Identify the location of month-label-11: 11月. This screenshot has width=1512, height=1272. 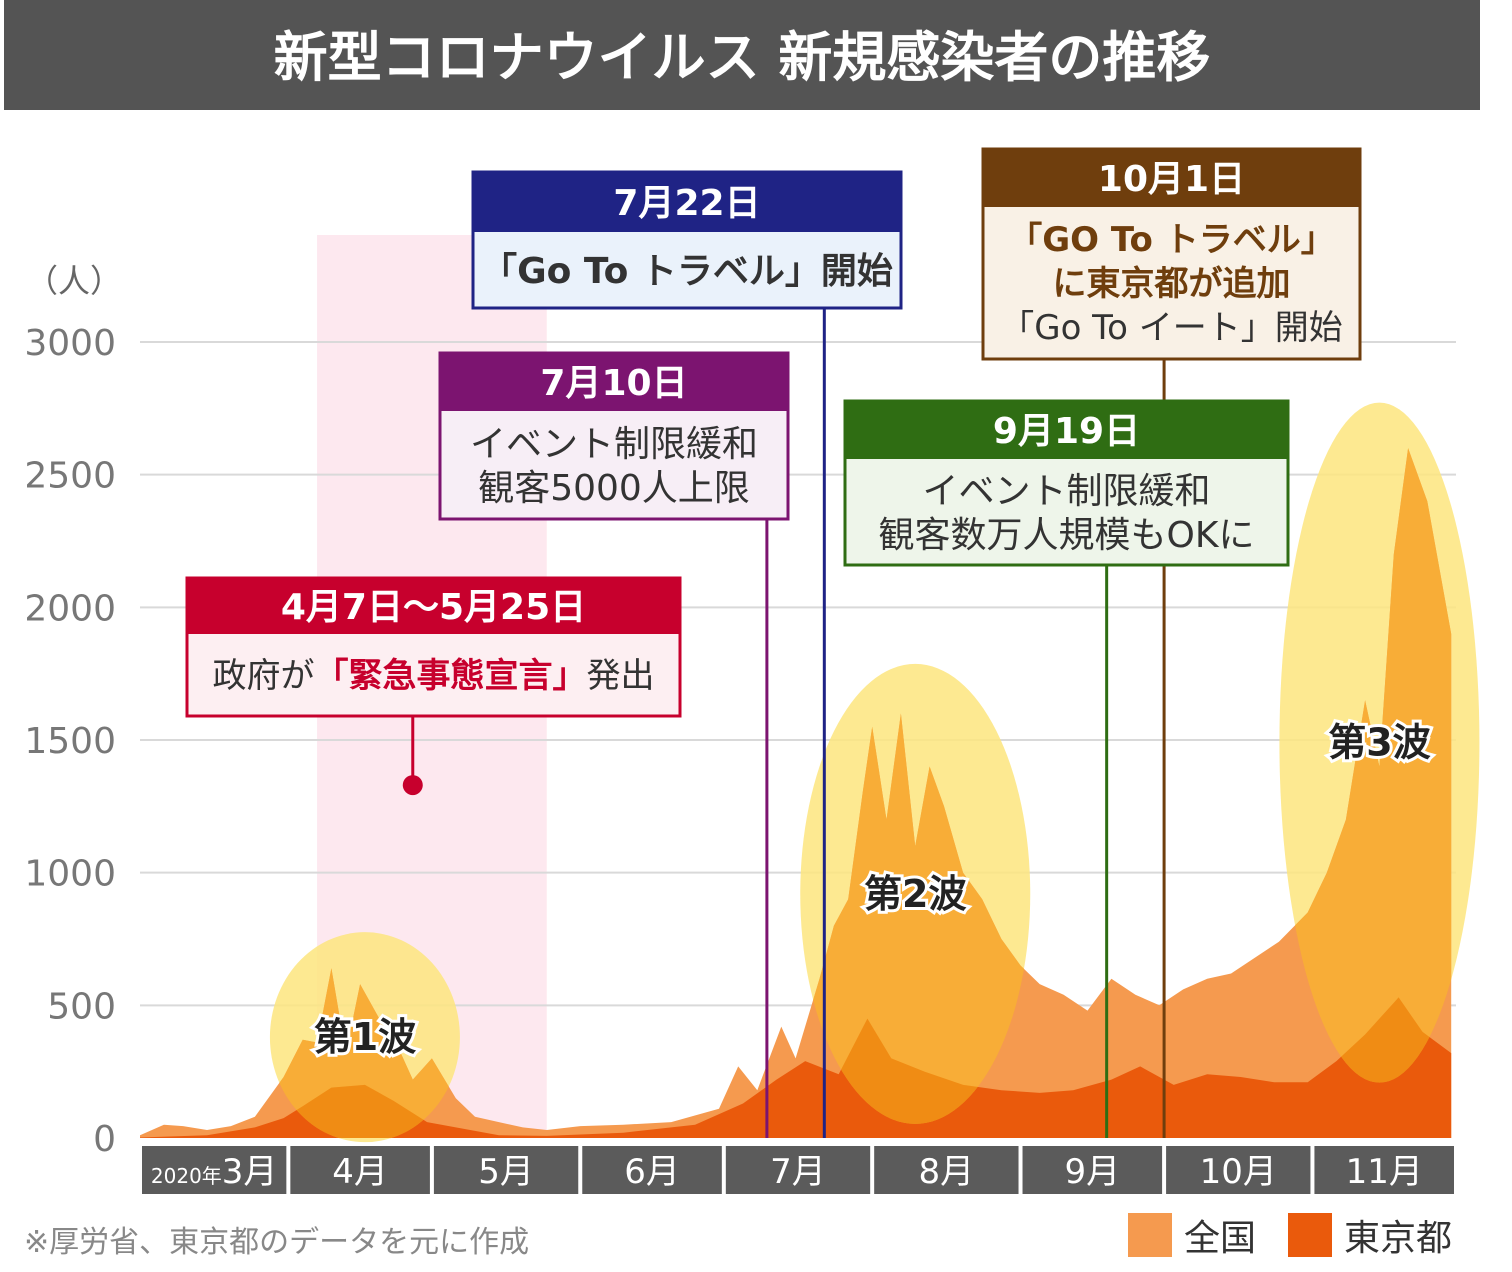
(1384, 1170).